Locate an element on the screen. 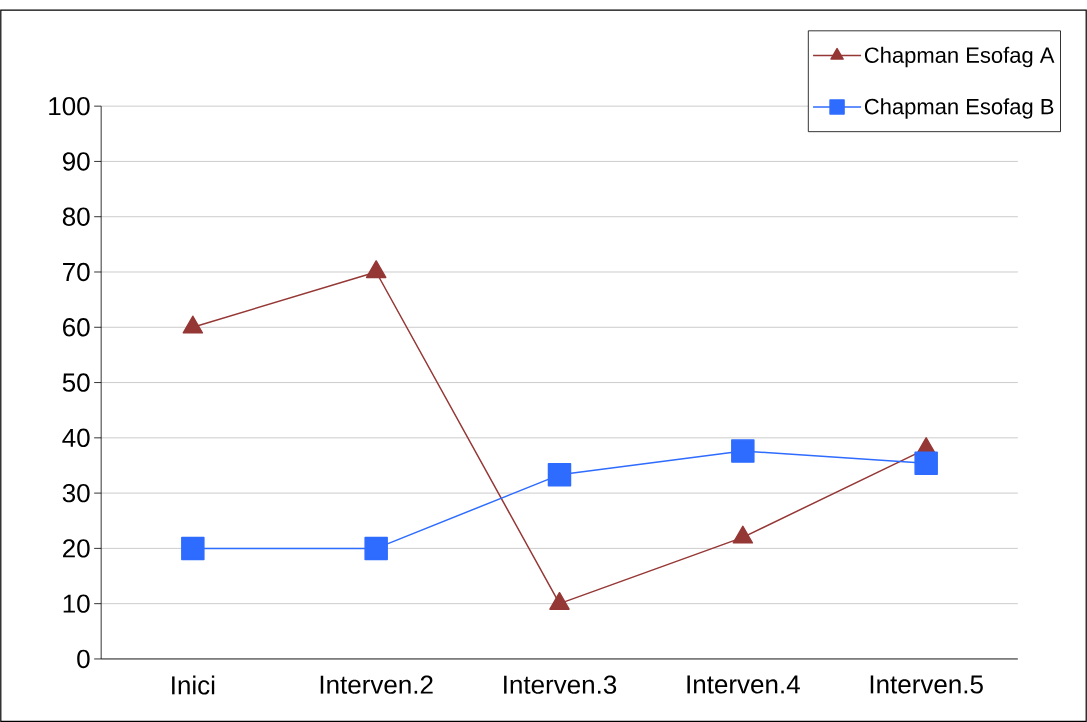 Image resolution: width=1087 pixels, height=722 pixels. y-tick-label: 40 is located at coordinates (76, 437).